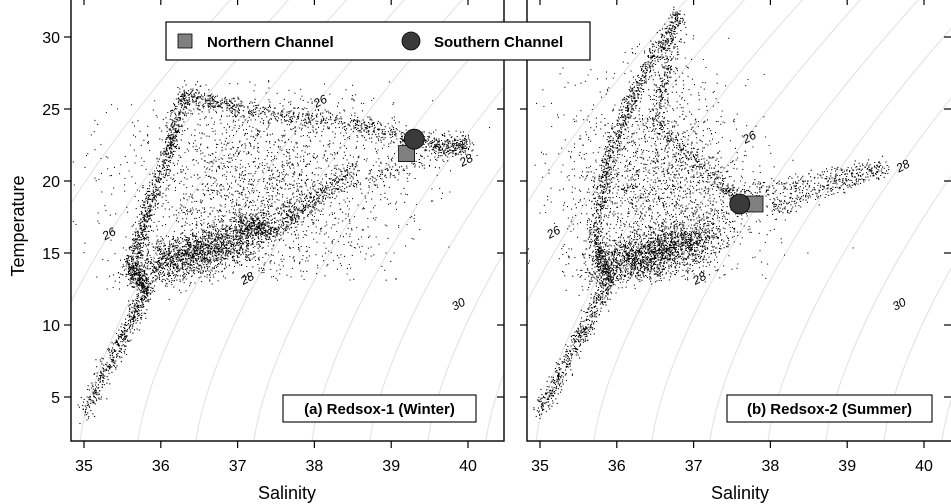  I want to click on panel-a-label-box: (a) Redsox-1 (Winter), so click(379, 408).